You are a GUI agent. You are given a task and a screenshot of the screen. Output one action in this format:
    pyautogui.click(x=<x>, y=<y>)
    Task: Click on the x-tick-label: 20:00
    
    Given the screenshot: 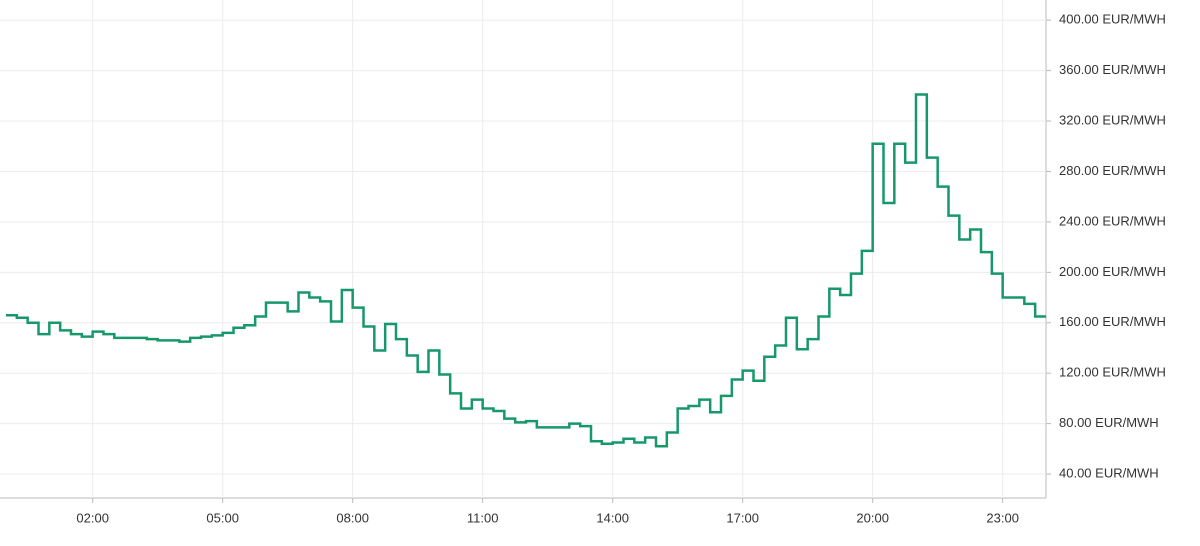 What is the action you would take?
    pyautogui.click(x=872, y=517)
    